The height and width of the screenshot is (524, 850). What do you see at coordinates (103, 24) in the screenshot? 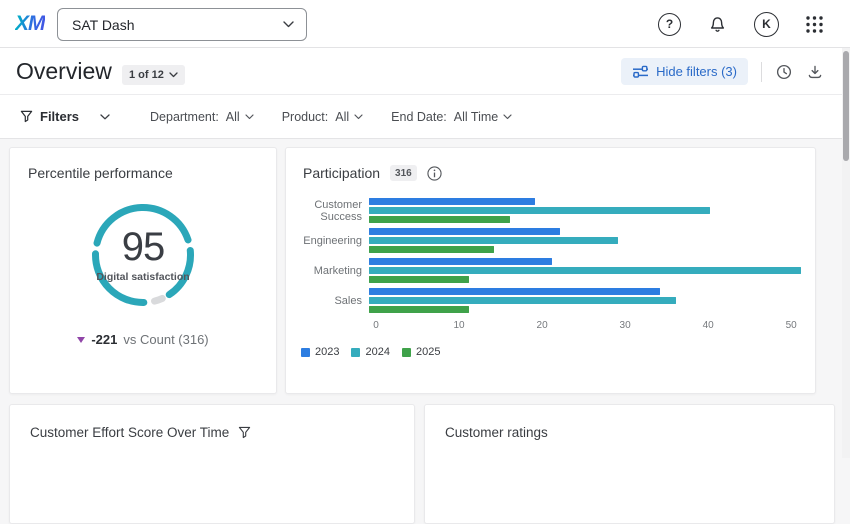
I see `dashboard-selector-value: SAT Dash` at bounding box center [103, 24].